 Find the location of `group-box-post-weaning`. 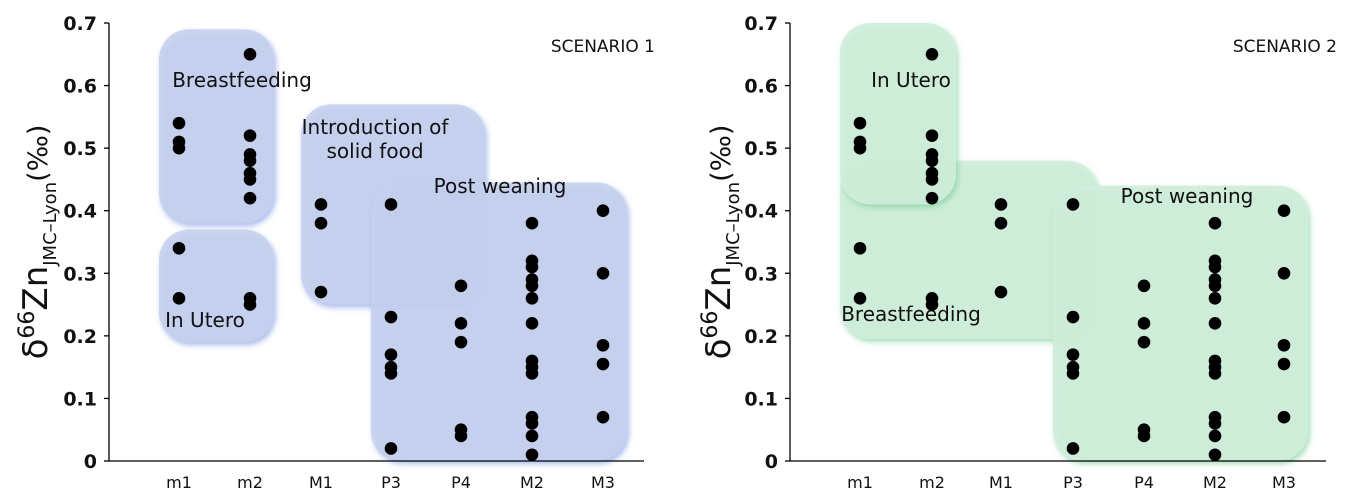

group-box-post-weaning is located at coordinates (499, 322).